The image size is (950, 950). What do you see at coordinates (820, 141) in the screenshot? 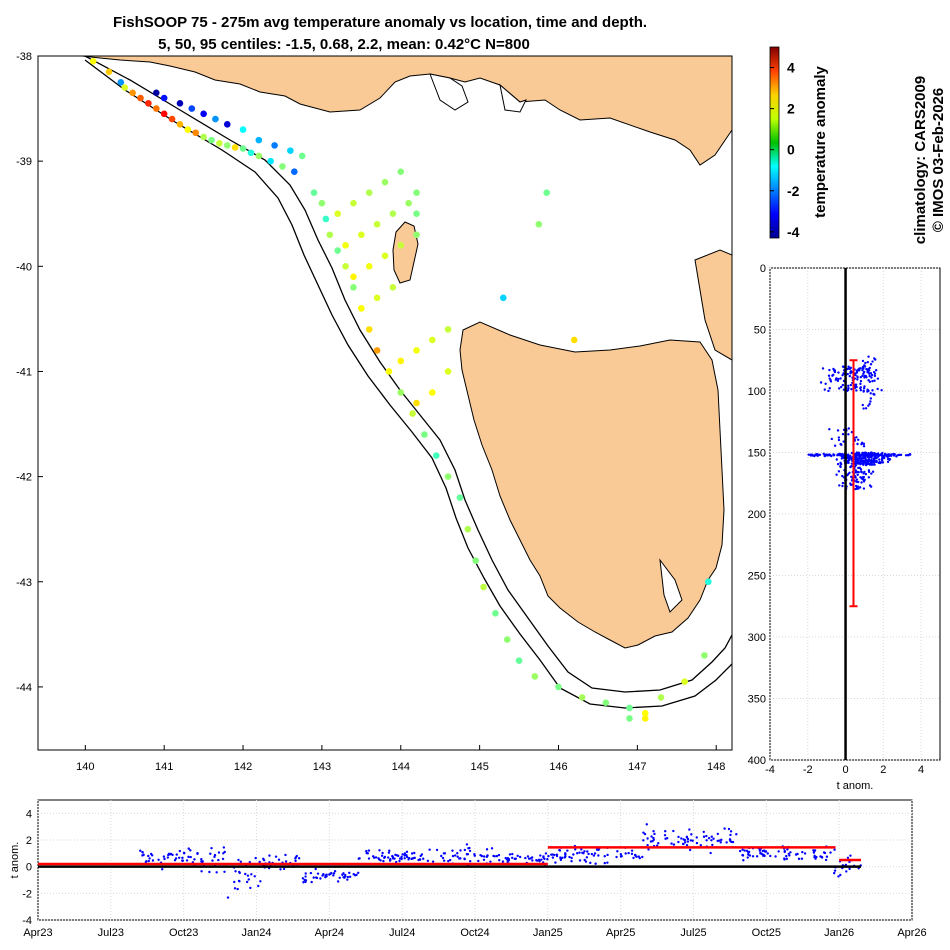
I see `colorbar-label: temperature anomaly` at bounding box center [820, 141].